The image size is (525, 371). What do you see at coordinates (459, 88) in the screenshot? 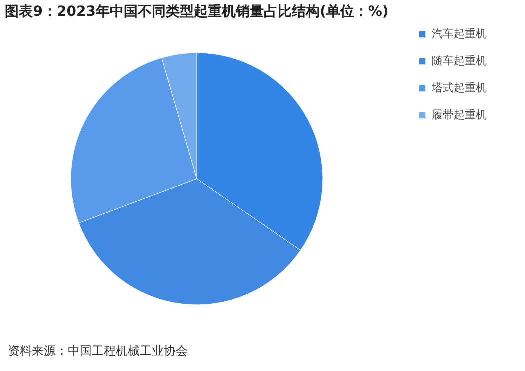
I see `legend-label: 塔式起重机` at bounding box center [459, 88].